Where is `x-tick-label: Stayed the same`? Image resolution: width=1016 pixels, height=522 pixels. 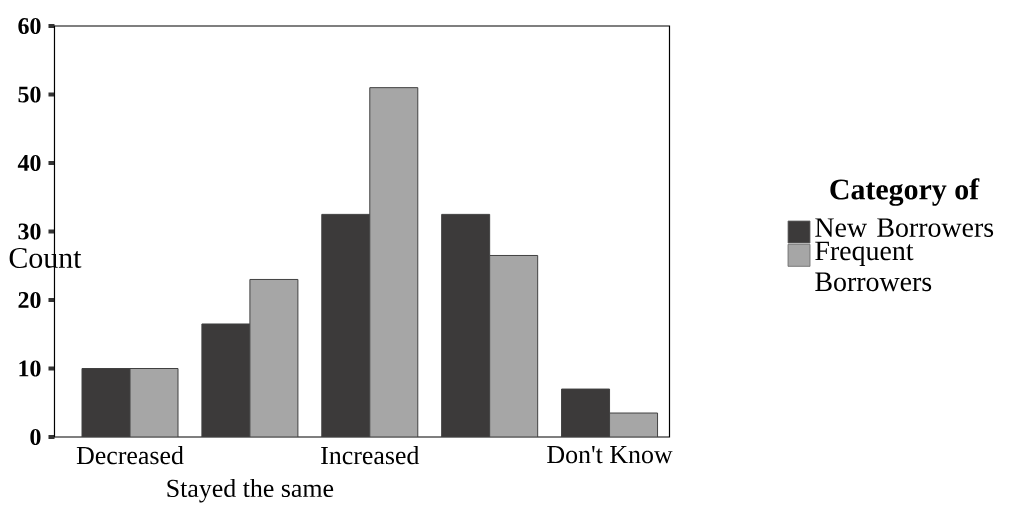
x-tick-label: Stayed the same is located at coordinates (250, 490).